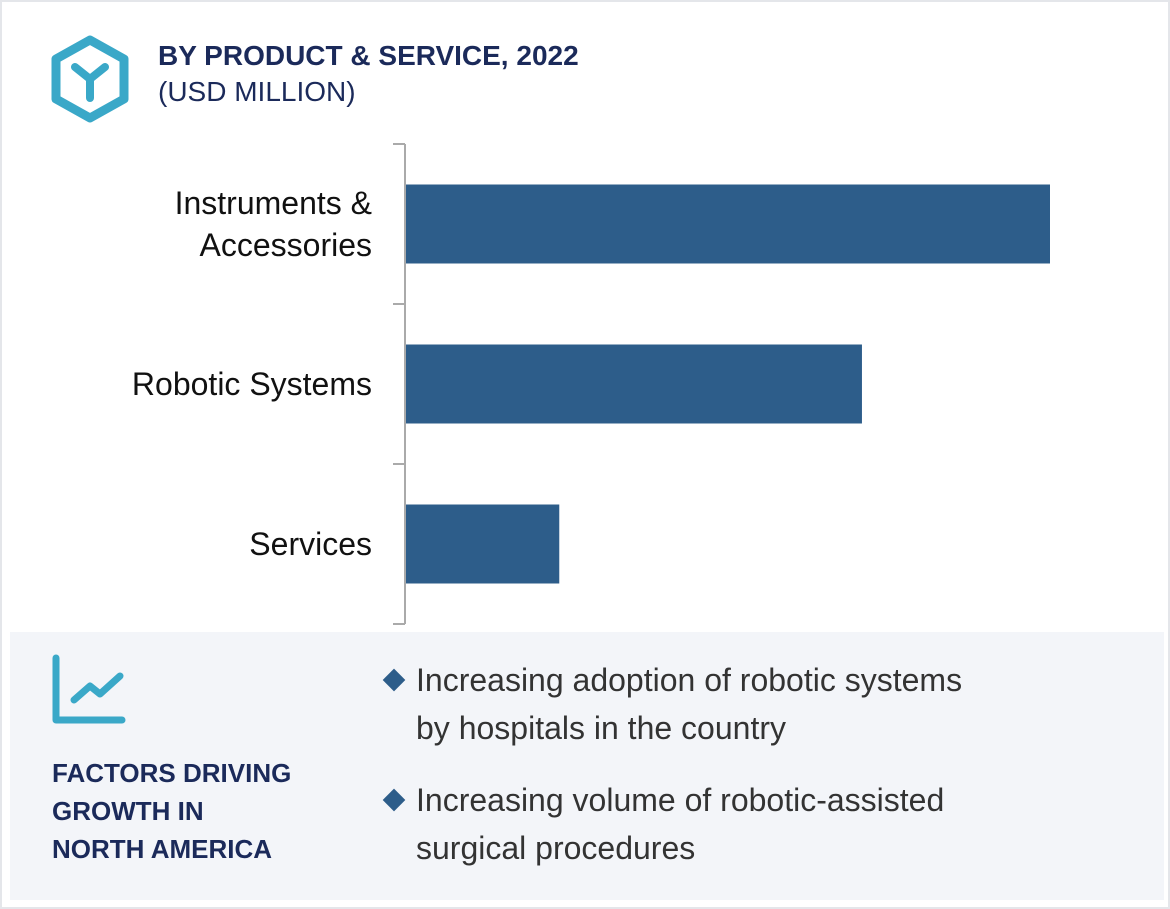 Image resolution: width=1170 pixels, height=909 pixels. I want to click on bullet-line: by hospitals in the country, so click(601, 728).